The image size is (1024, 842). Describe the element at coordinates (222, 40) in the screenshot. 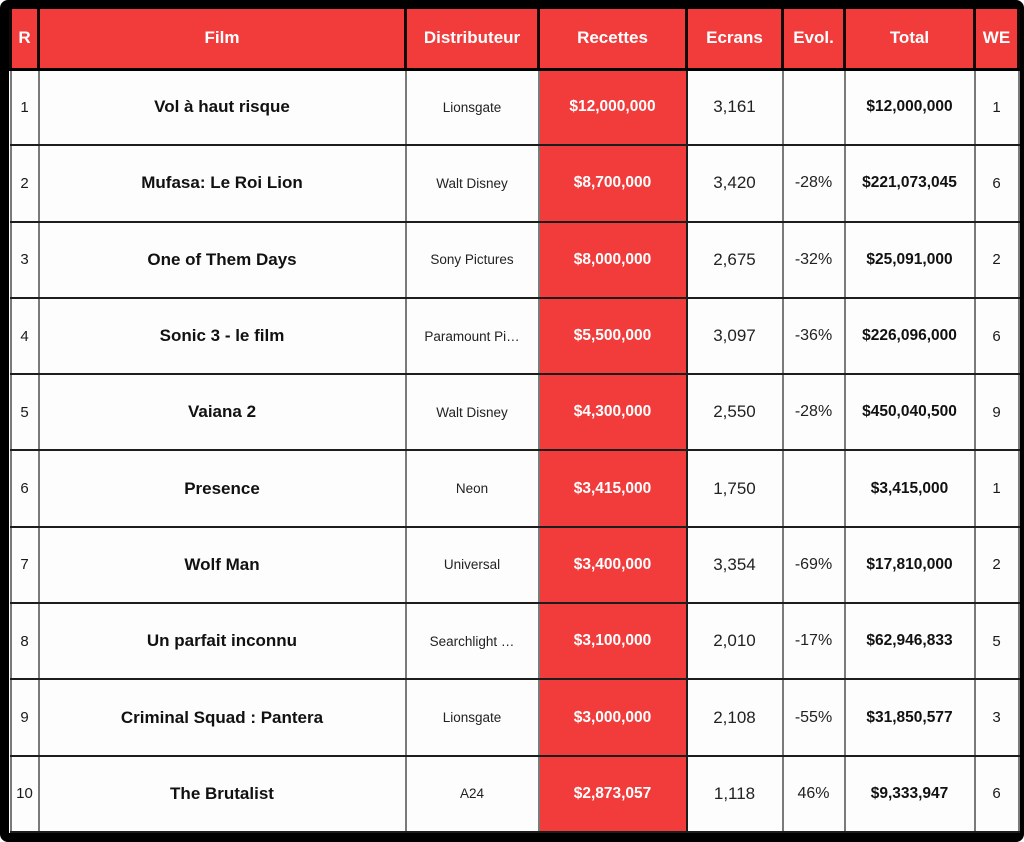

I see `column-header-film: Film` at that location.